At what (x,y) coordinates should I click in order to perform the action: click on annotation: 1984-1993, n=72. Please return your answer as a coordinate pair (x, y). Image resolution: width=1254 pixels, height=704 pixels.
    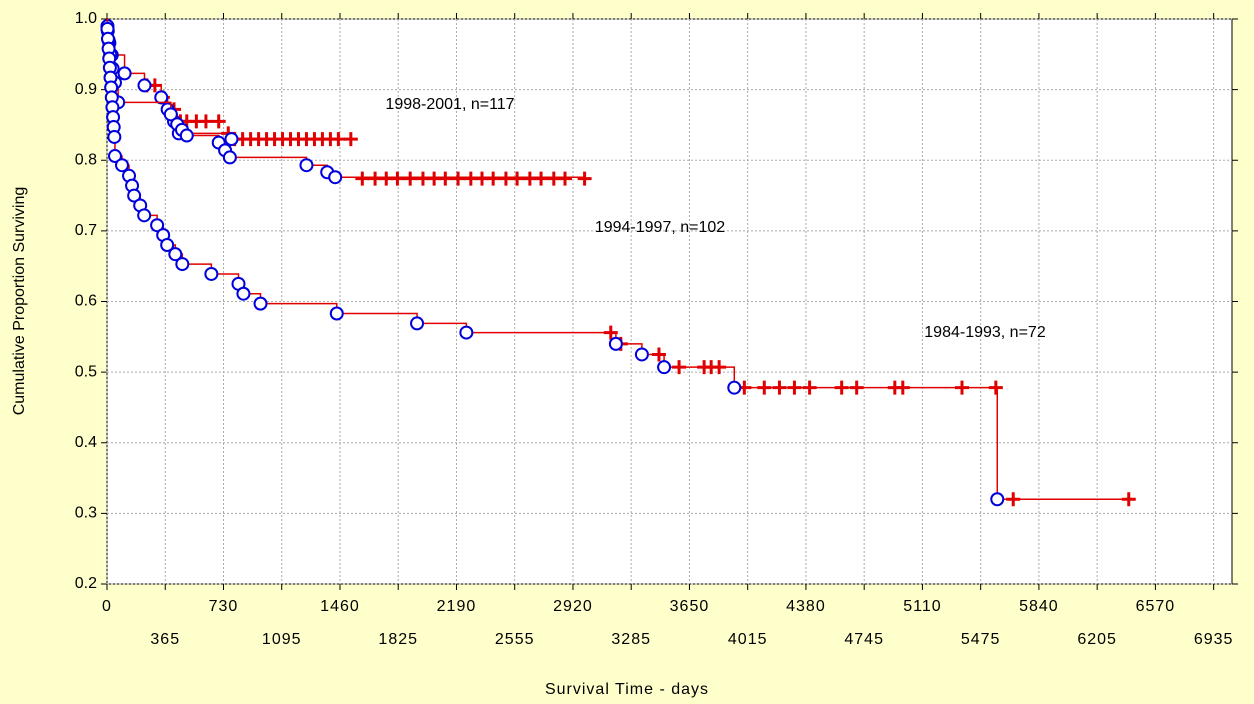
    Looking at the image, I should click on (985, 332).